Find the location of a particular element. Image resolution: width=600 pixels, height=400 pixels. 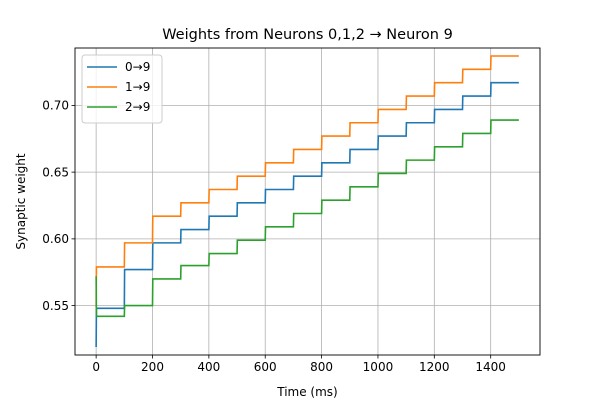

x-axis-ticks: 0 200 400 600 800 1000 1200 1400 is located at coordinates (299, 364).